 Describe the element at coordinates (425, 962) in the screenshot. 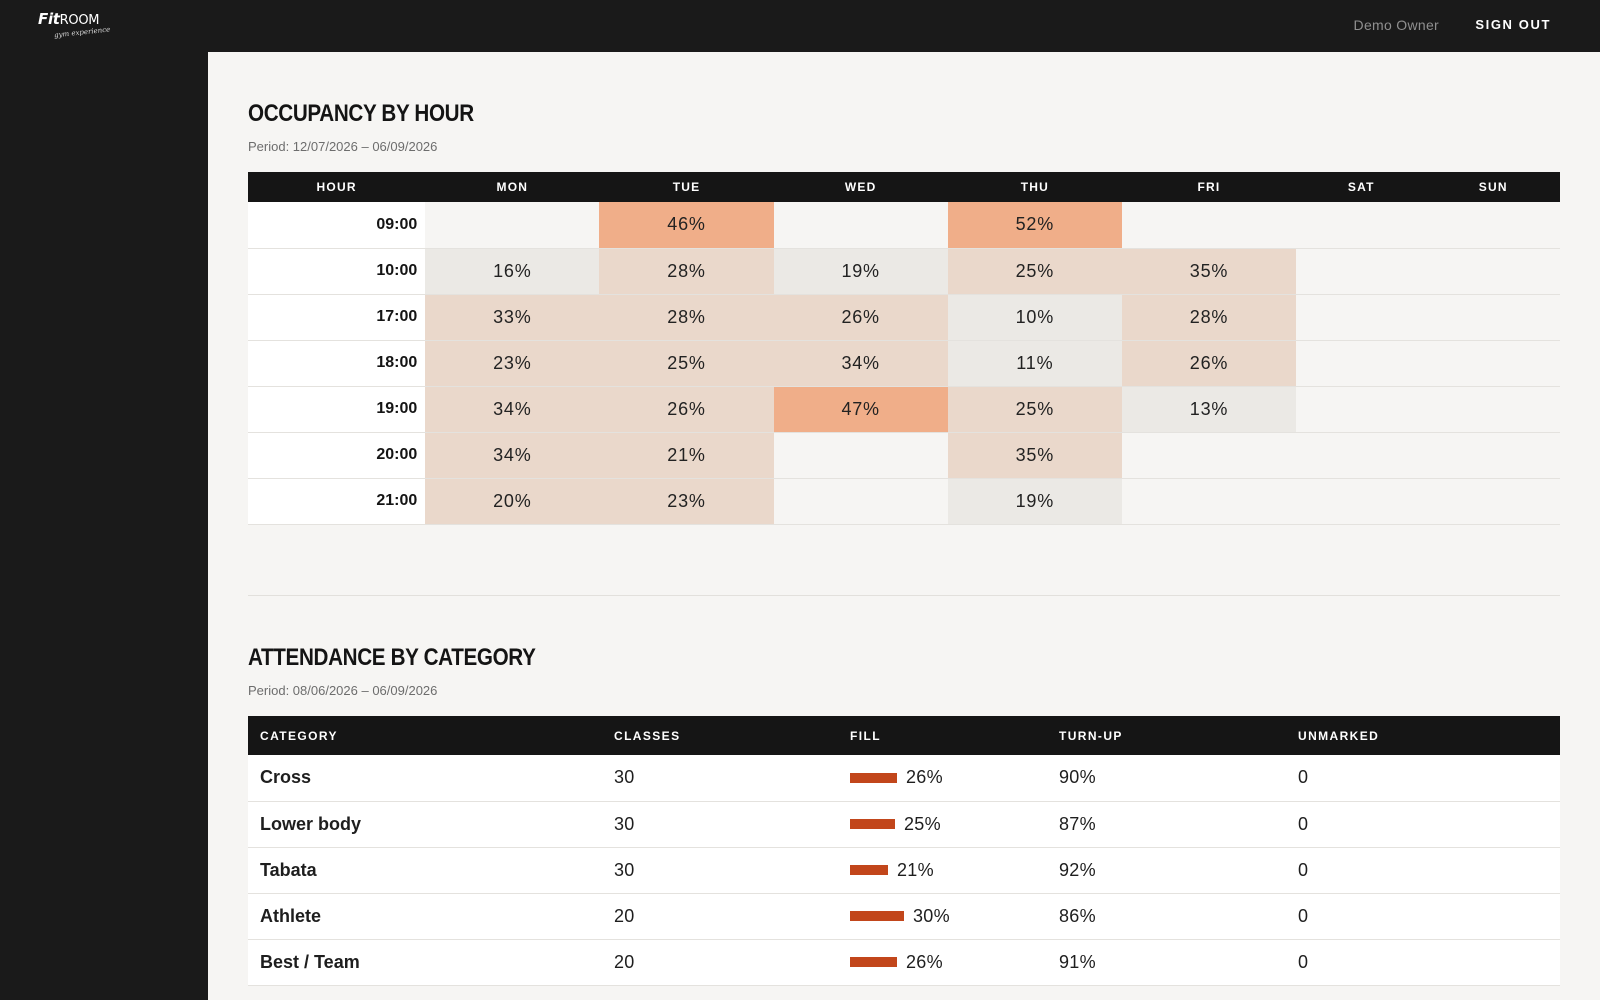

I see `category-name: Best / Team` at that location.